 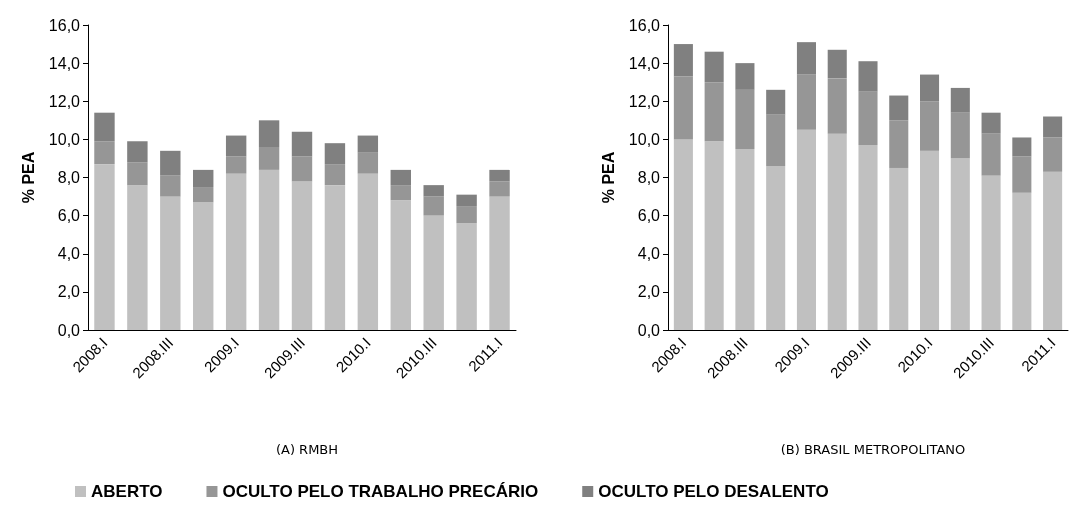 What do you see at coordinates (127, 491) in the screenshot?
I see `legend-label: ABERTO` at bounding box center [127, 491].